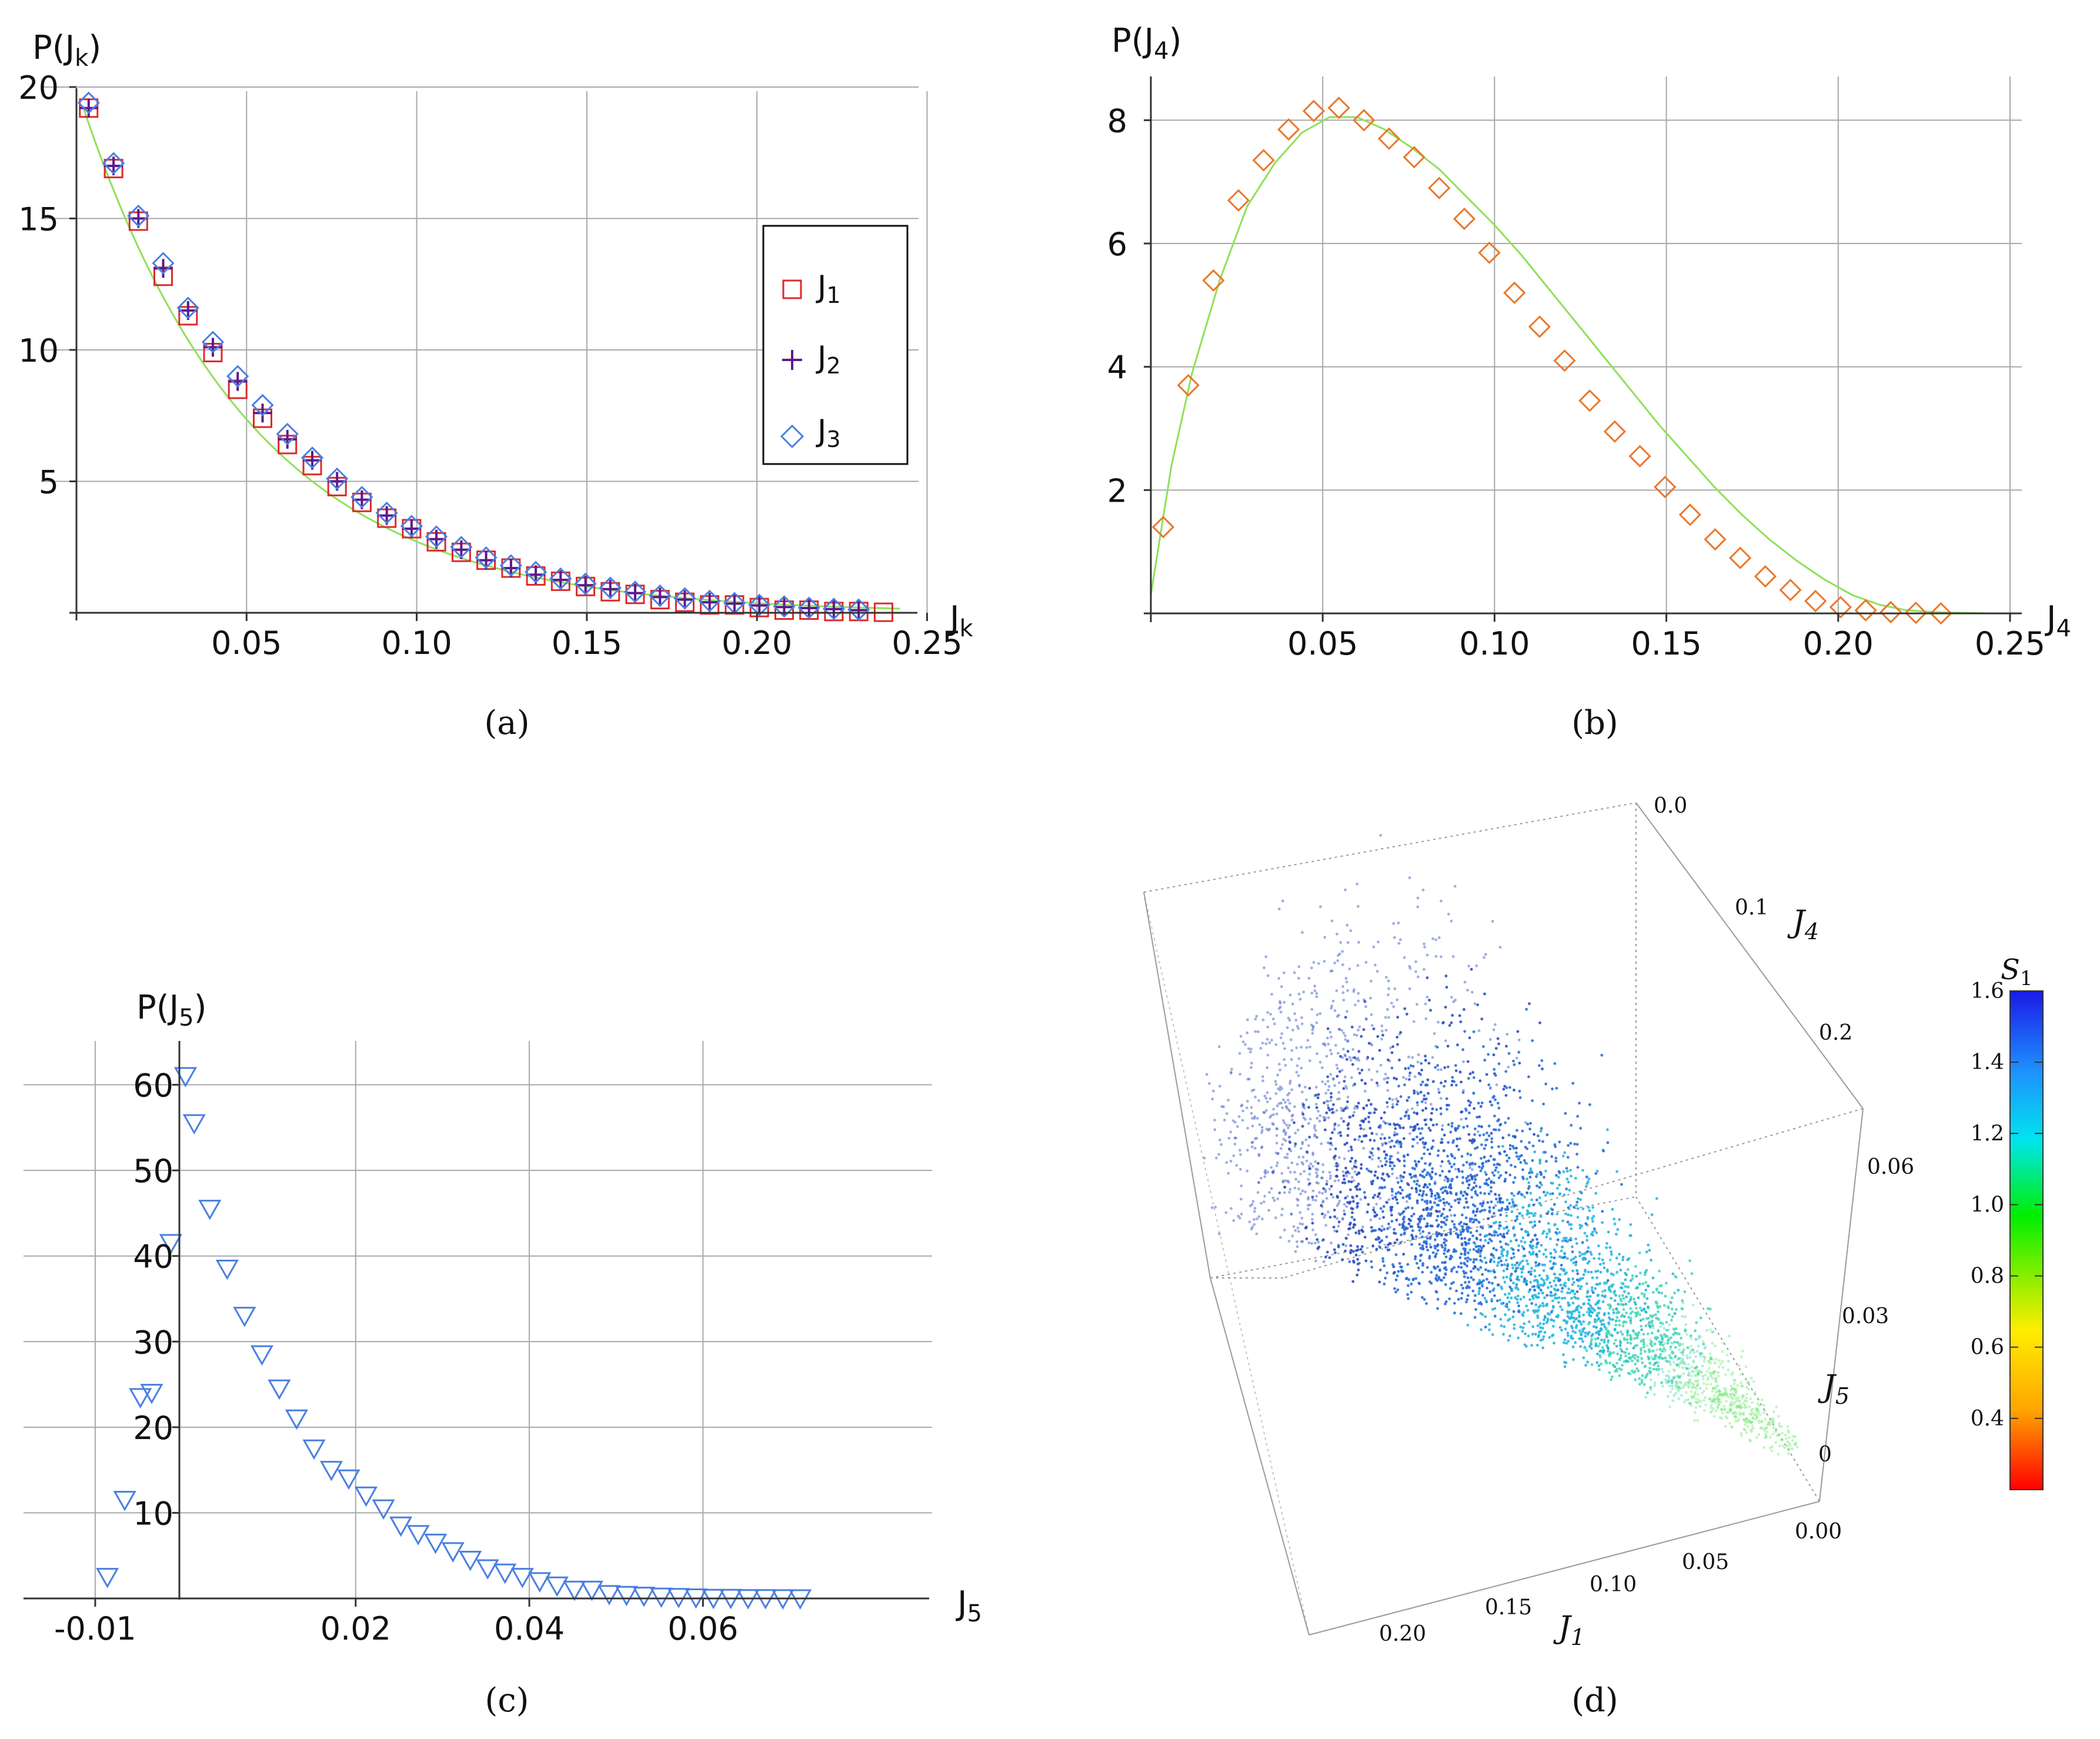 The height and width of the screenshot is (1739, 2100). What do you see at coordinates (1117, 120) in the screenshot?
I see `y-tick-label: 8` at bounding box center [1117, 120].